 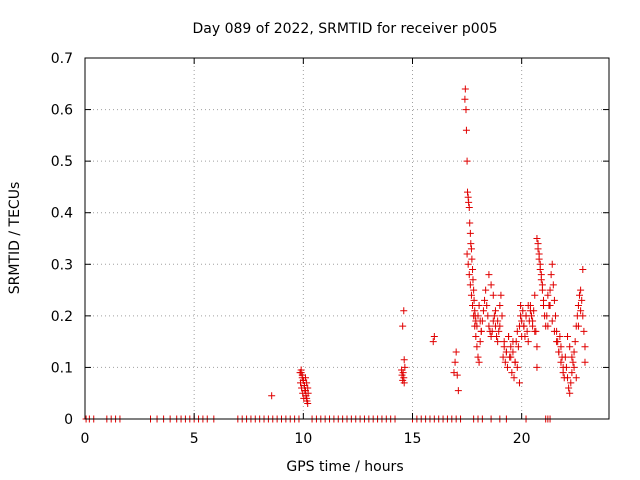 I want to click on x-tick-label: 10, so click(x=303, y=439).